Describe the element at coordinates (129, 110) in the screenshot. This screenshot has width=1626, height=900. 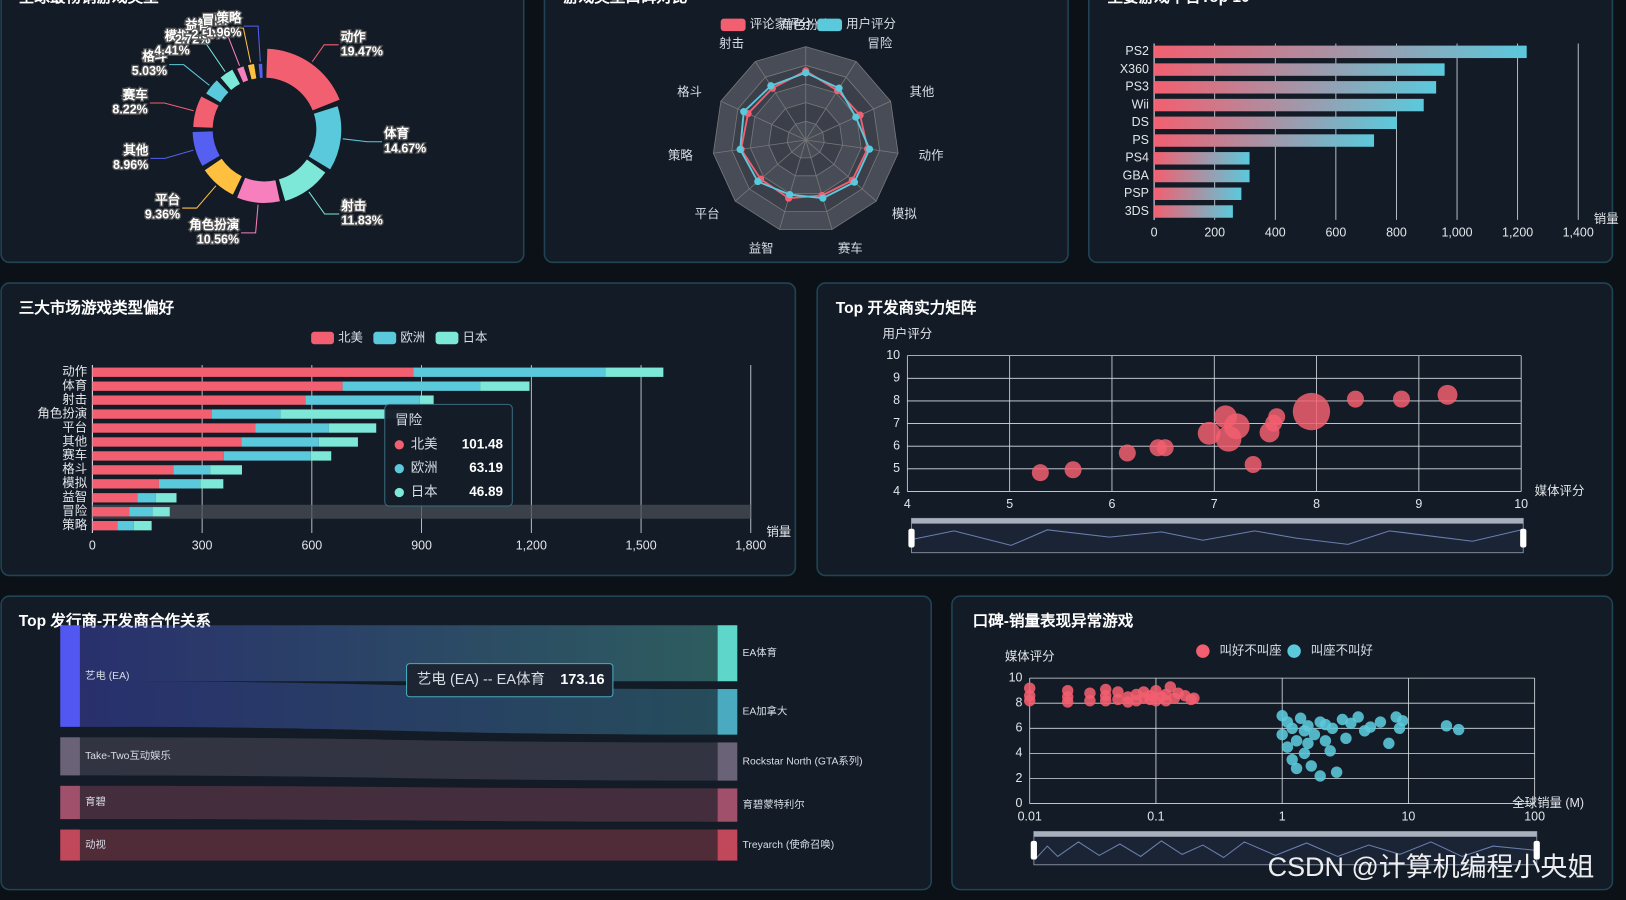
I see `slice-value: 8.22%` at that location.